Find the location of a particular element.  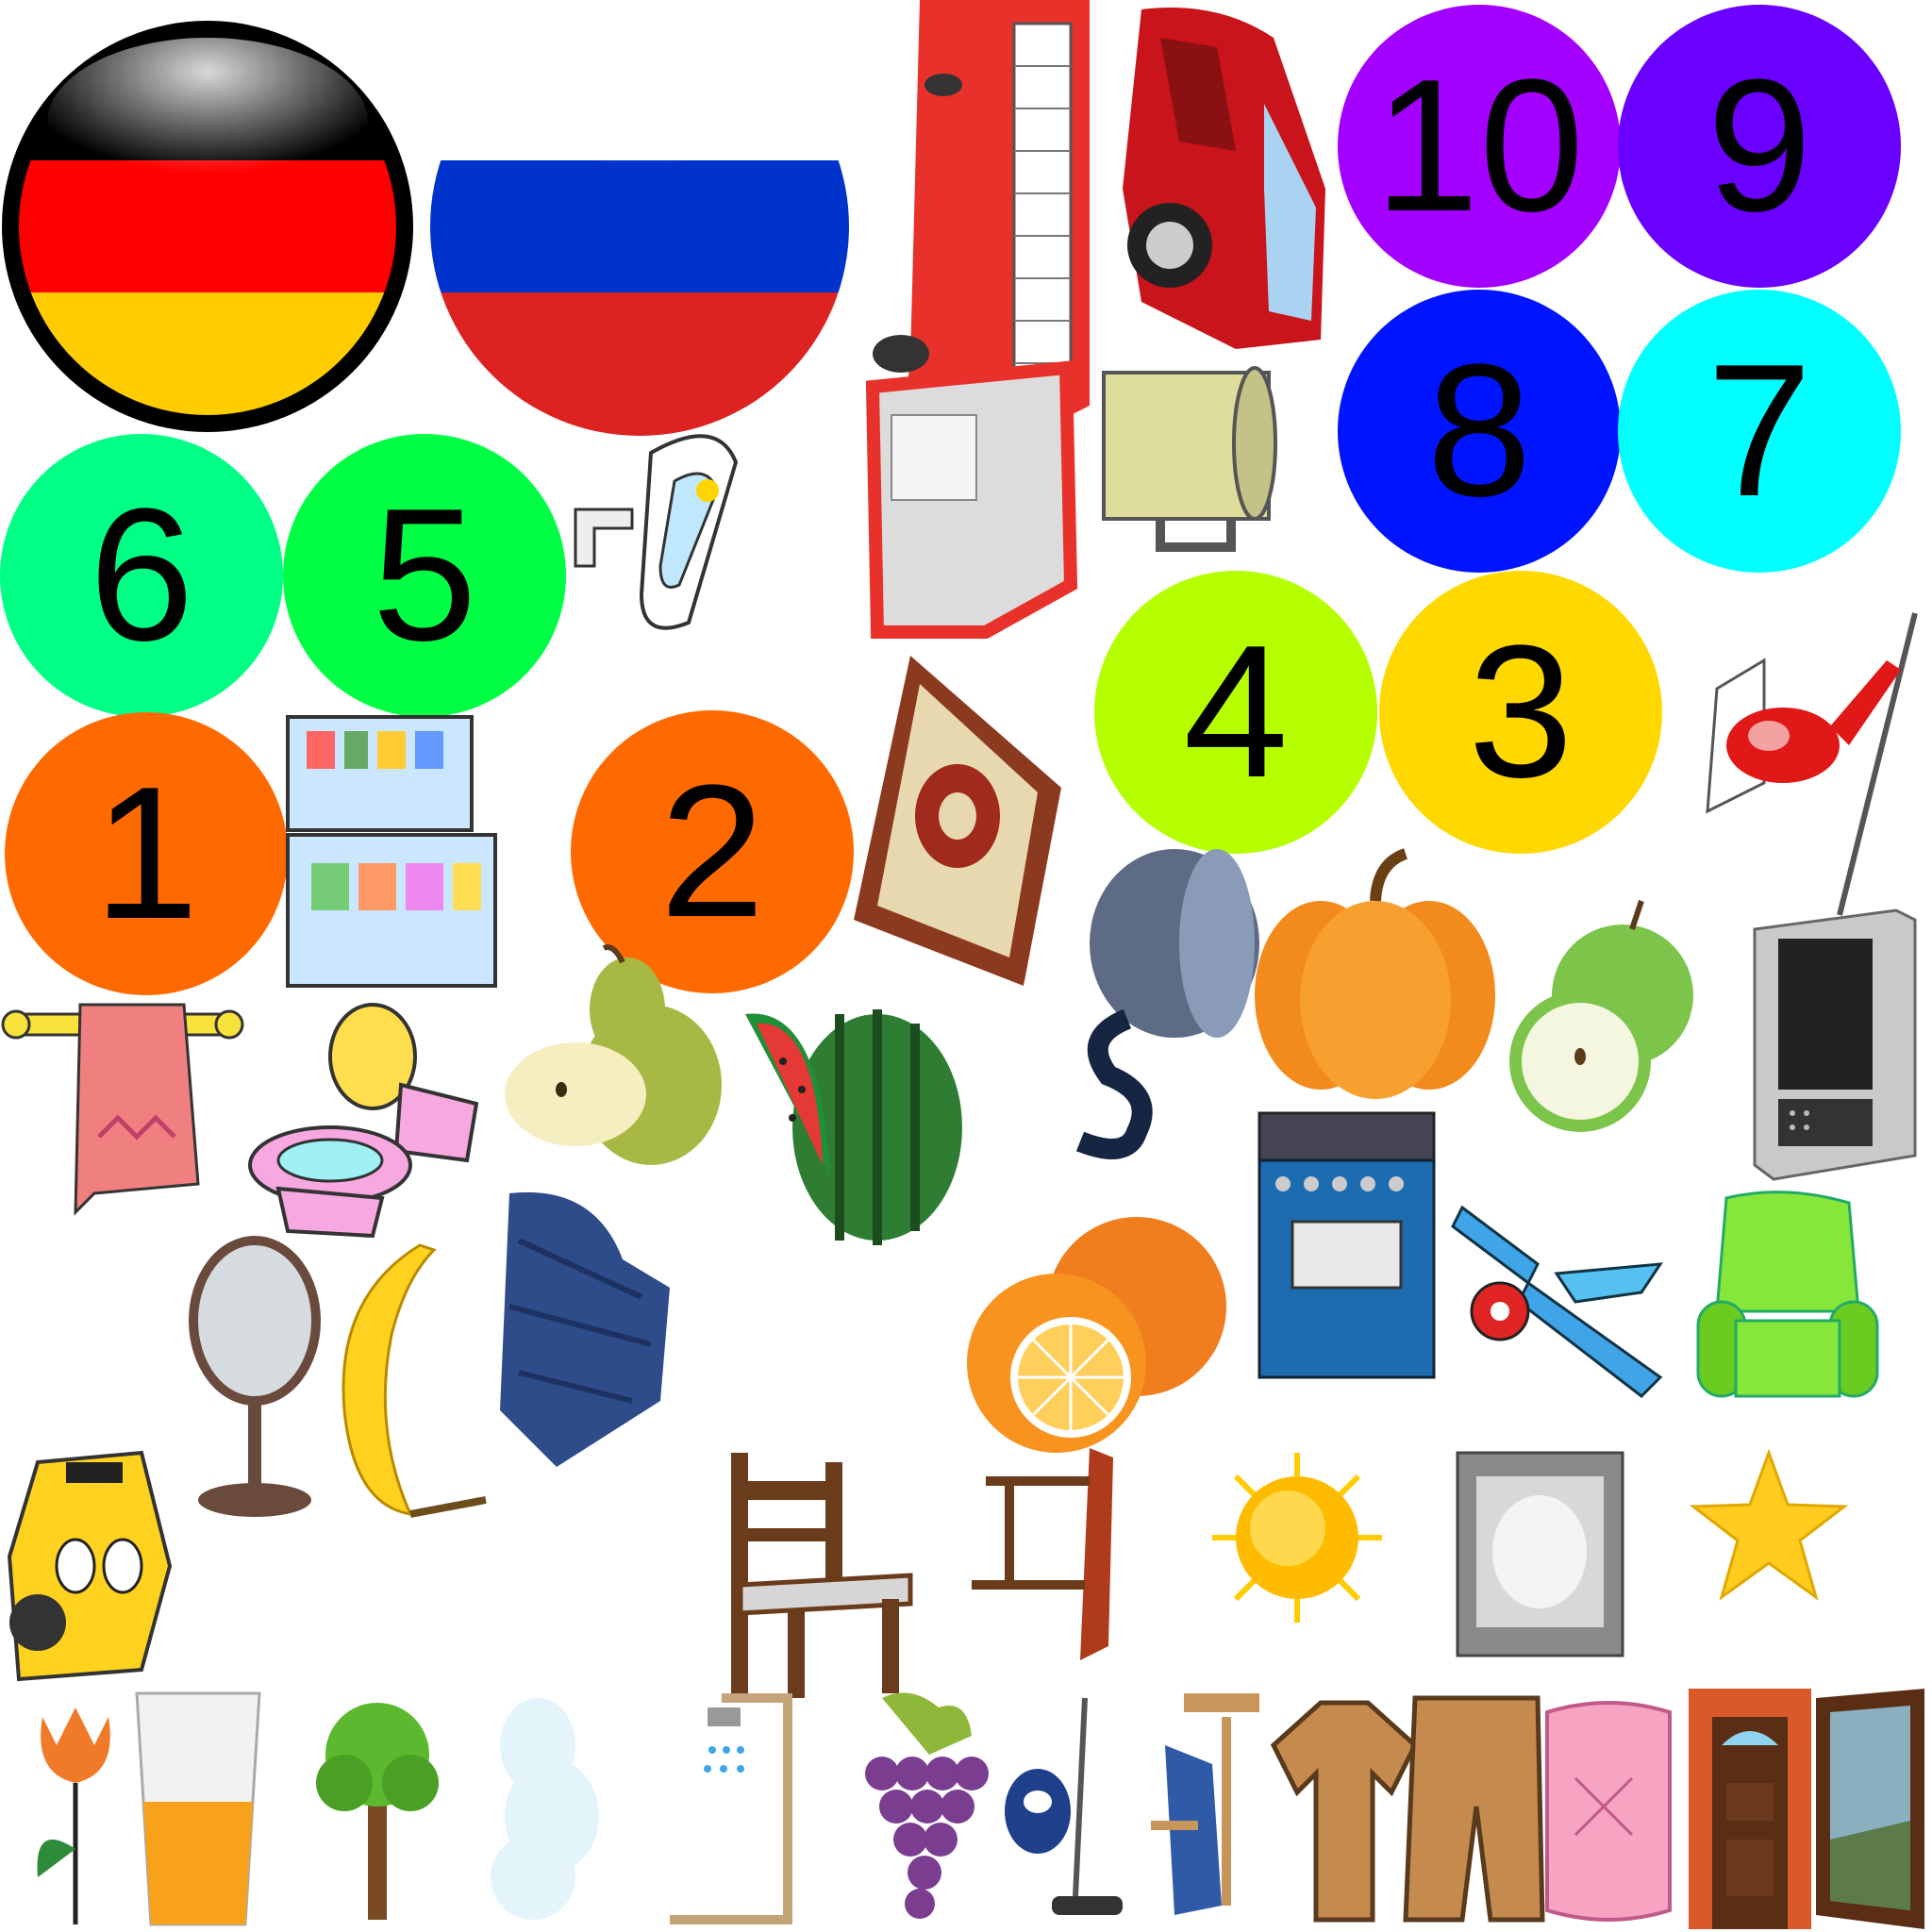

bathtub-icon is located at coordinates (670, 533).